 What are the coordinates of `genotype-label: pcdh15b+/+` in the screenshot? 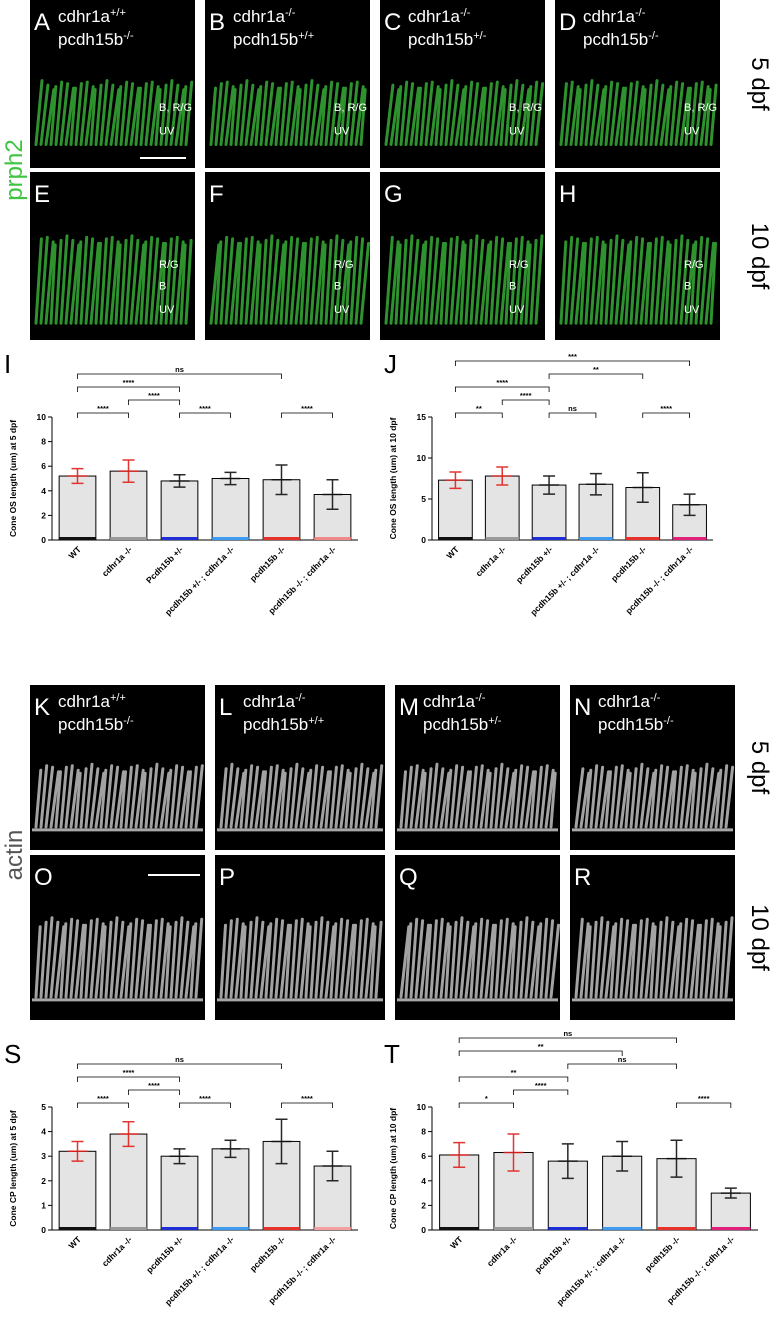 It's located at (273, 39).